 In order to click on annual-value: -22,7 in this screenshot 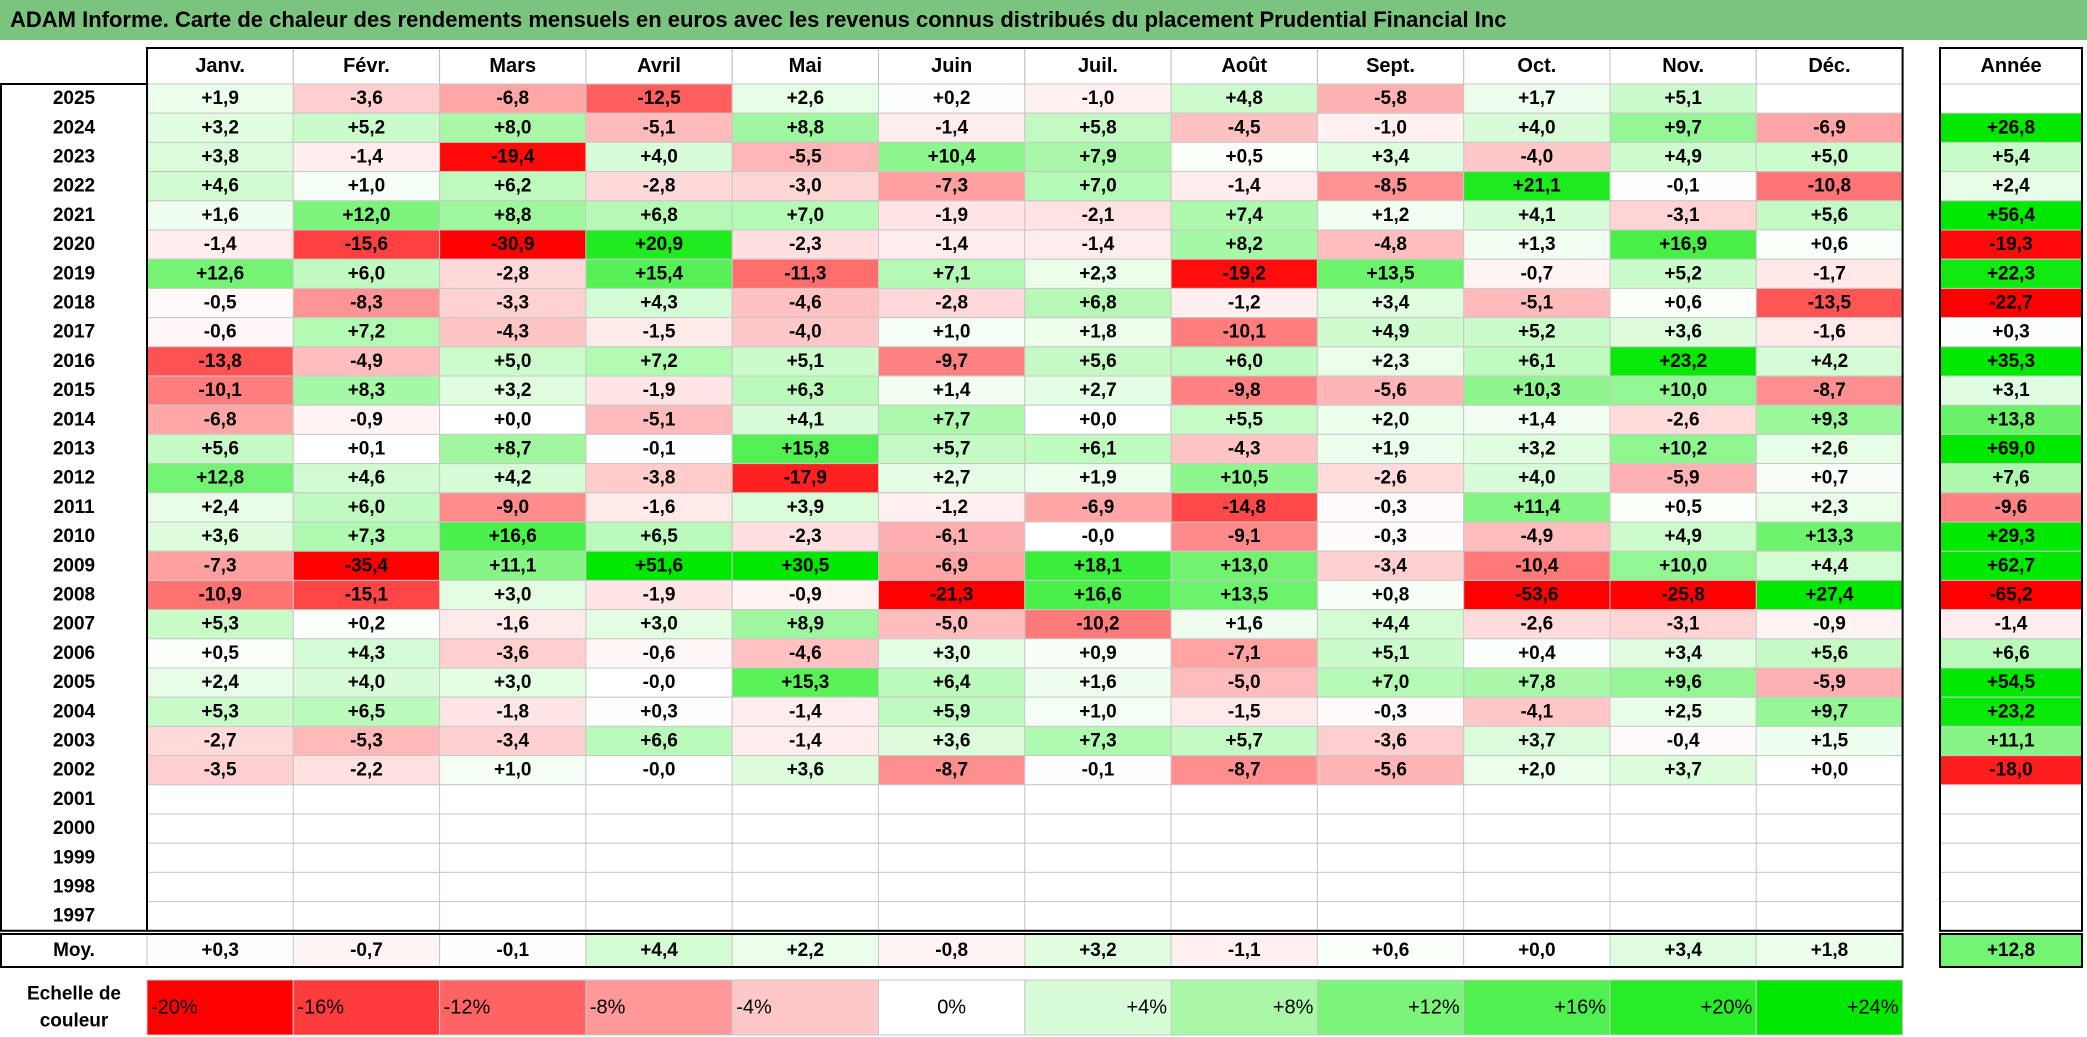, I will do `click(2010, 303)`.